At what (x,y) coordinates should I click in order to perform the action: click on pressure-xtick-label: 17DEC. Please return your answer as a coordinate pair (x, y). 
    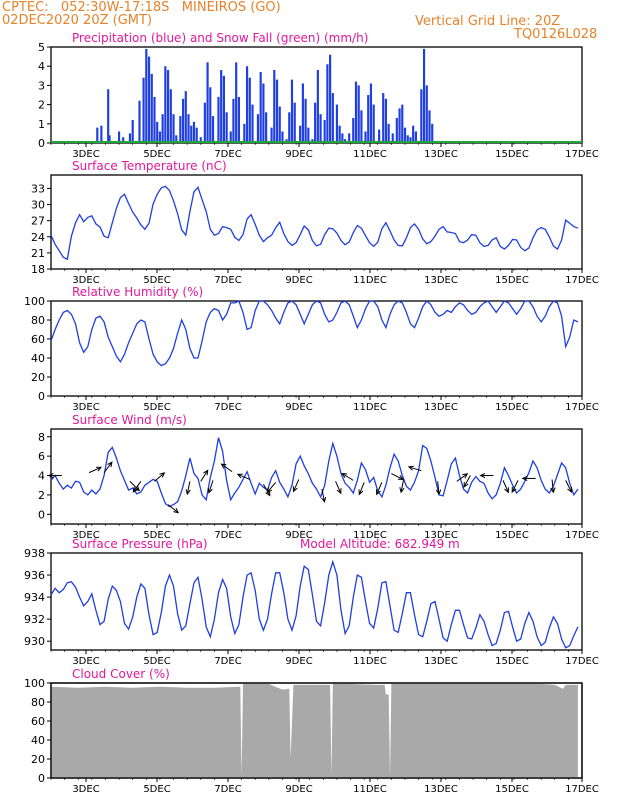
    Looking at the image, I should click on (582, 661).